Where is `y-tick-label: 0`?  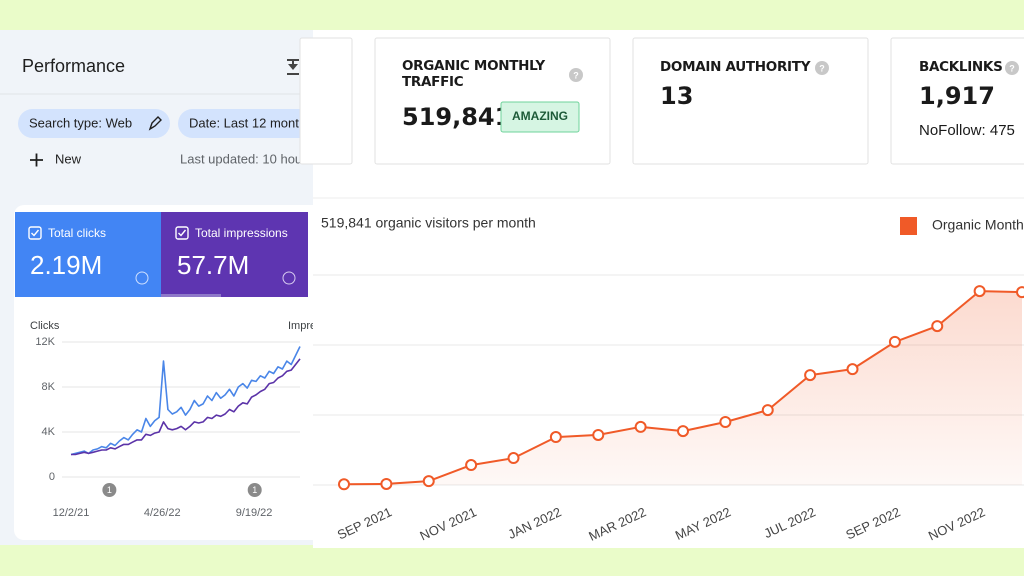 y-tick-label: 0 is located at coordinates (52, 477).